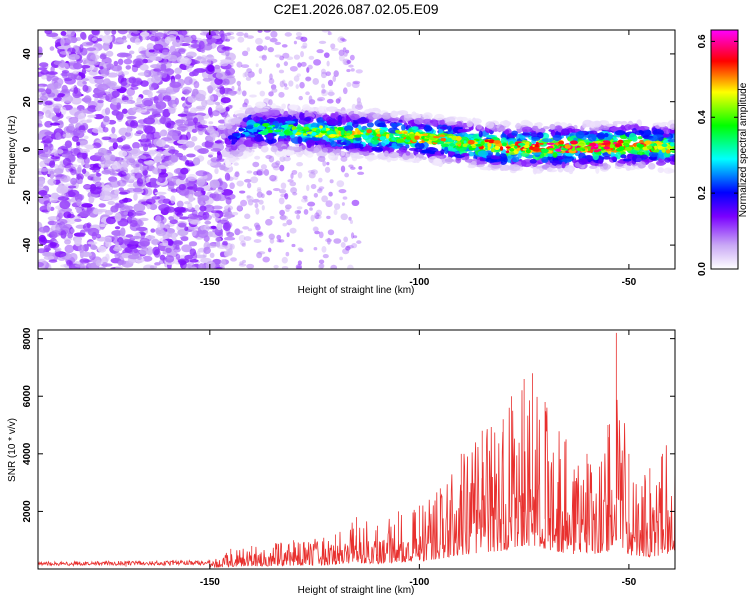 This screenshot has width=750, height=600. What do you see at coordinates (210, 582) in the screenshot?
I see `snr-x-tick-label: -150` at bounding box center [210, 582].